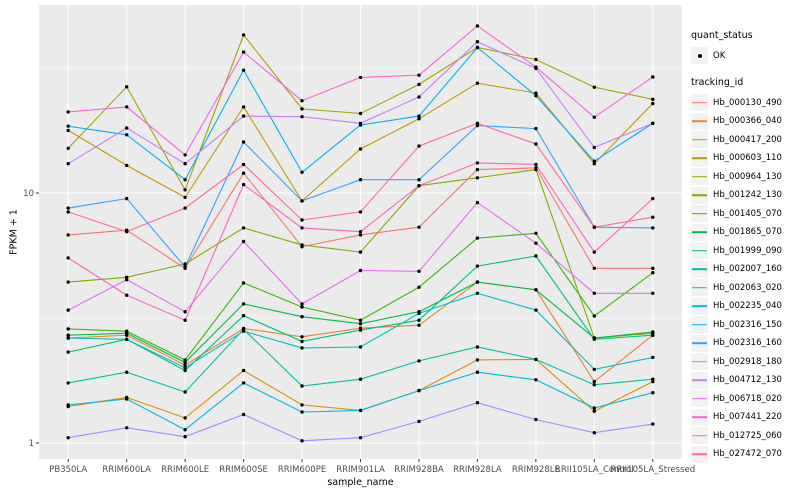 This screenshot has height=500, width=800. I want to click on legend-item-label: Hb_004712_130, so click(747, 380).